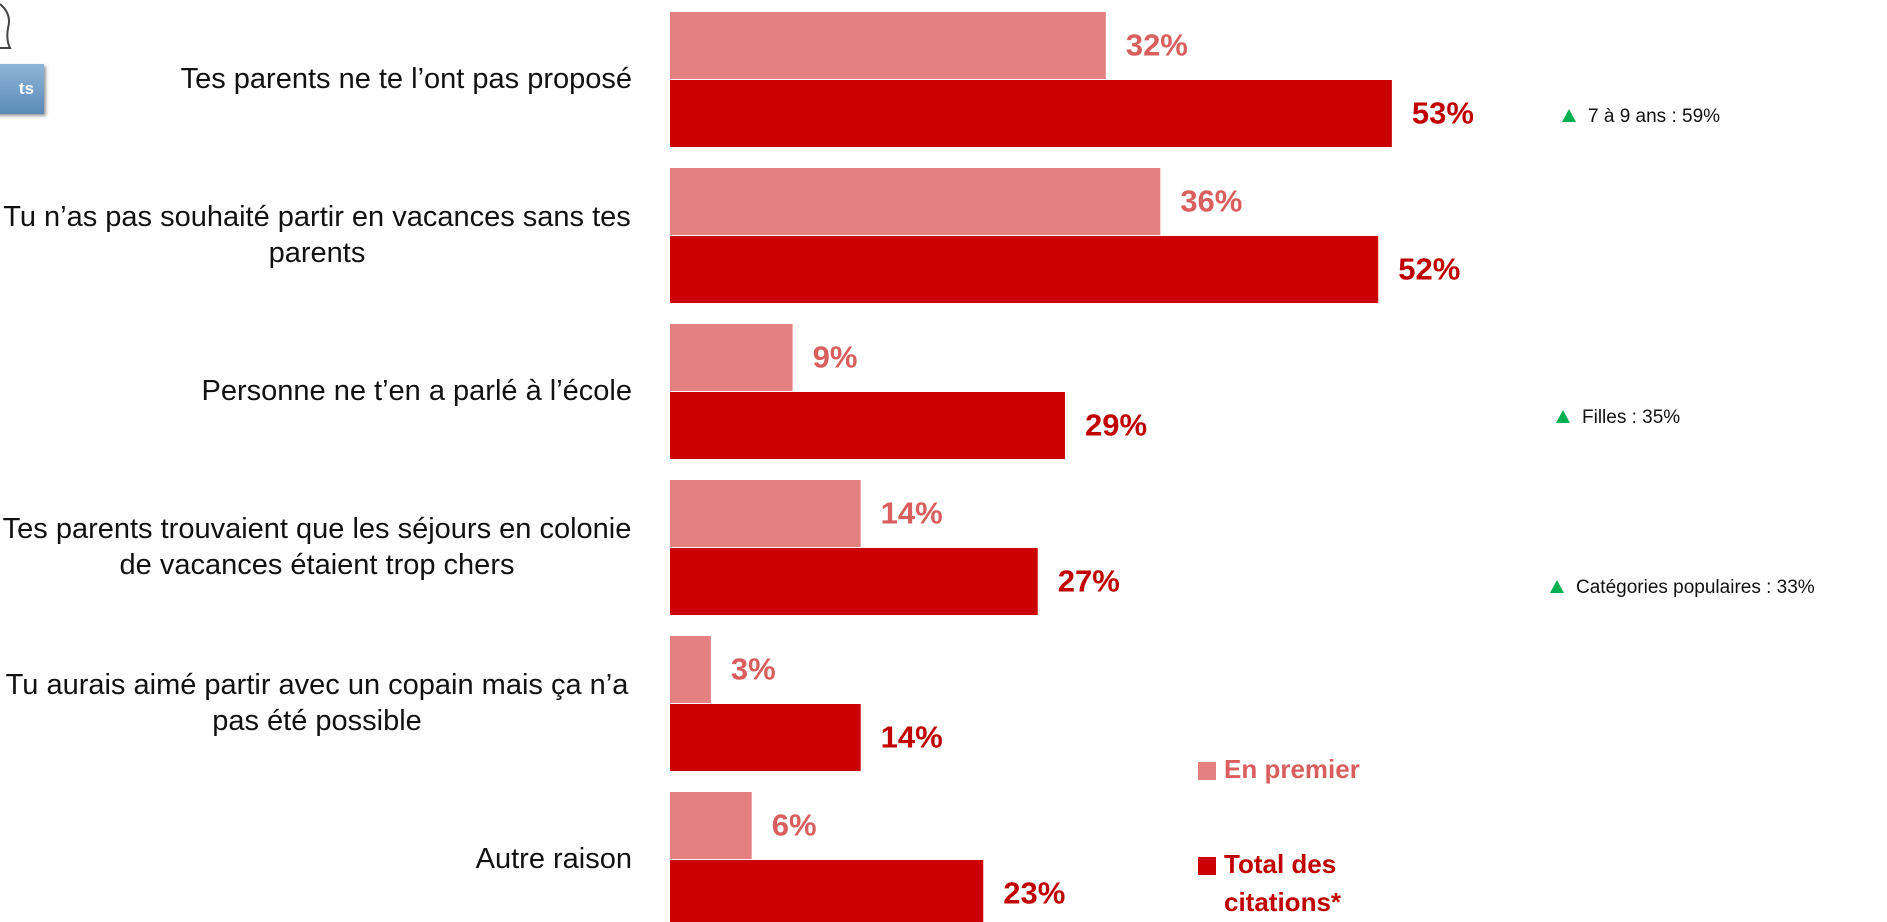 Image resolution: width=1887 pixels, height=922 pixels. Describe the element at coordinates (1283, 883) in the screenshot. I see `legend-label: Total des citations*` at that location.